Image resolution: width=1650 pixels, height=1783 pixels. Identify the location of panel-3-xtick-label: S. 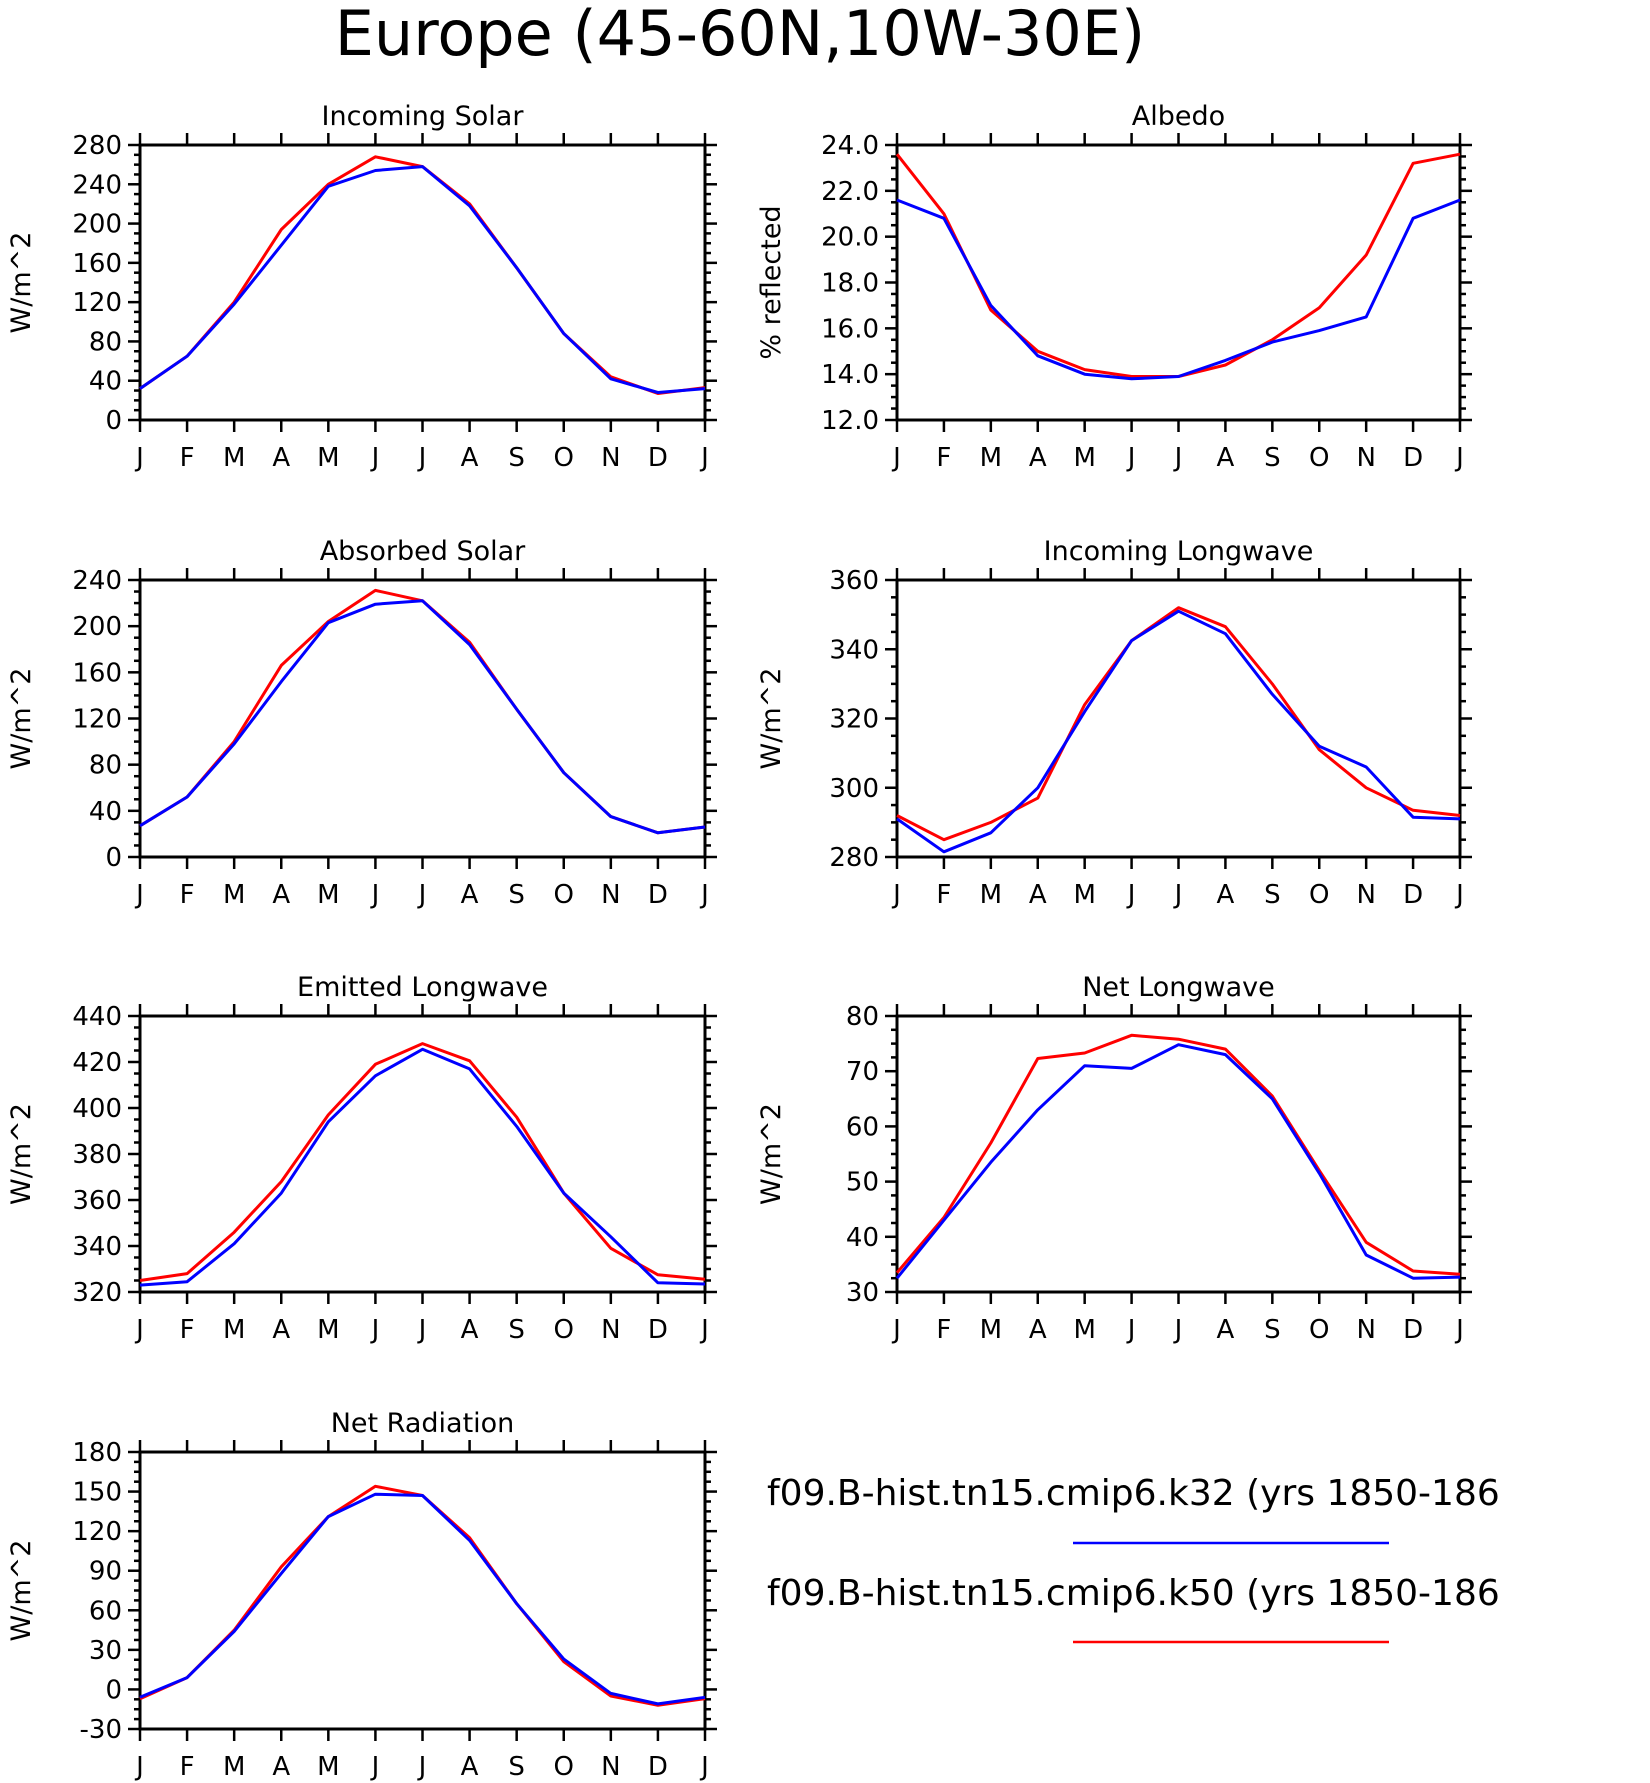
(516, 895).